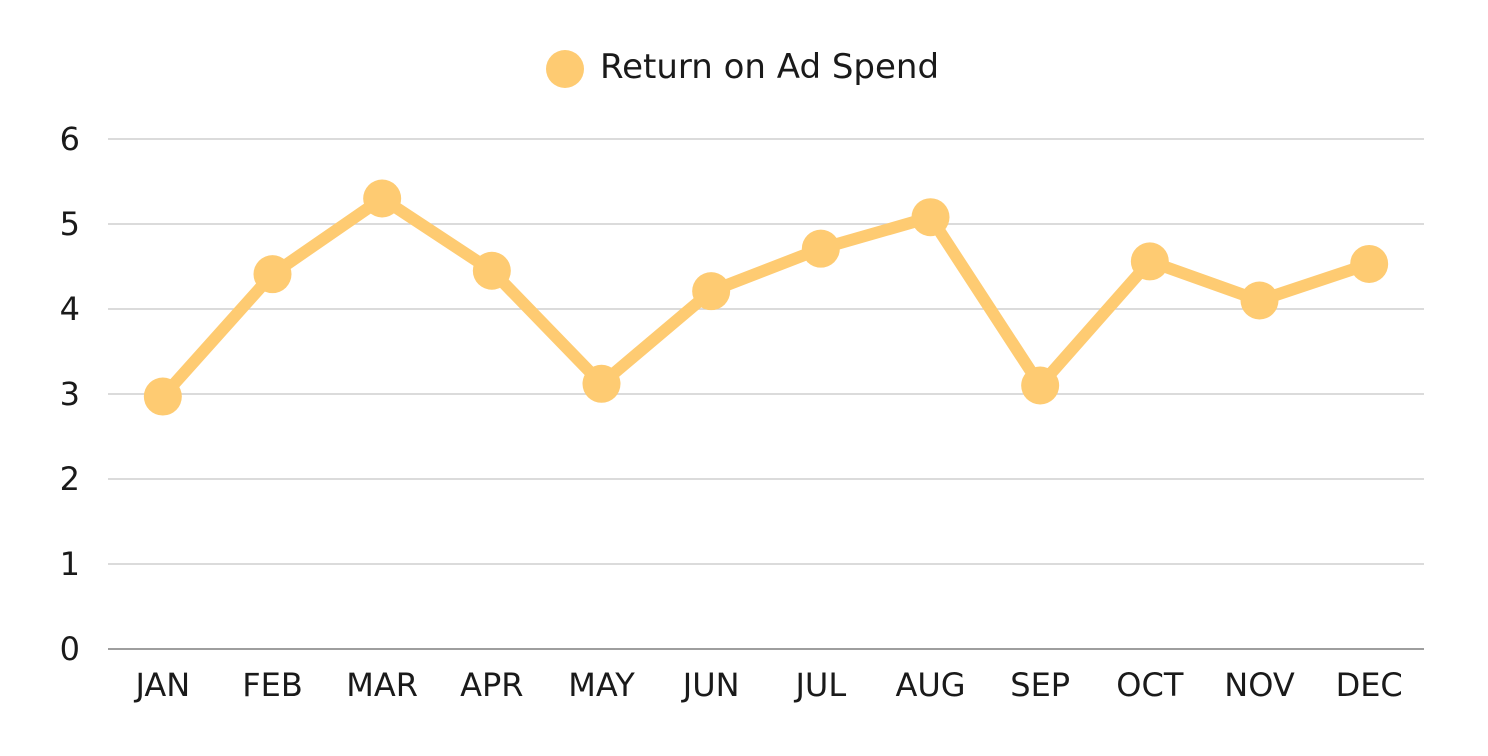 Image resolution: width=1488 pixels, height=756 pixels. I want to click on legend-marker, so click(565, 69).